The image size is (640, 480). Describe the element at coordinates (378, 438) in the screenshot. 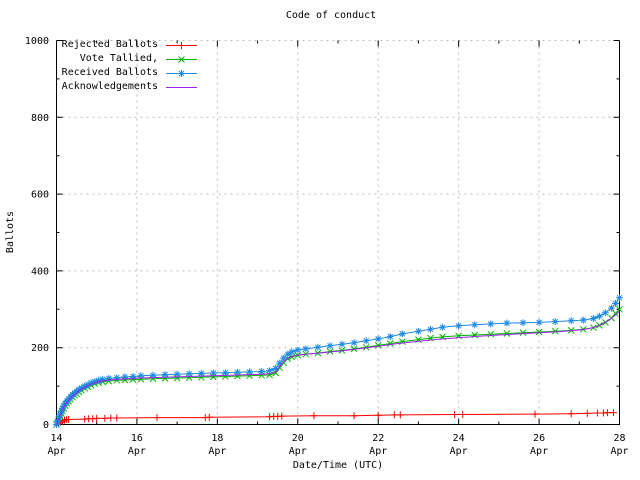

I see `svg-text: 22` at that location.